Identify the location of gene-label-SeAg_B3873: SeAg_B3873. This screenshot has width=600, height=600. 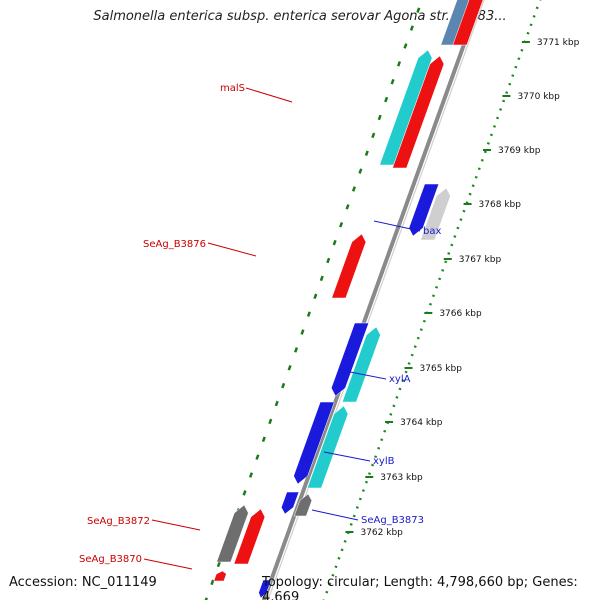
(392, 520).